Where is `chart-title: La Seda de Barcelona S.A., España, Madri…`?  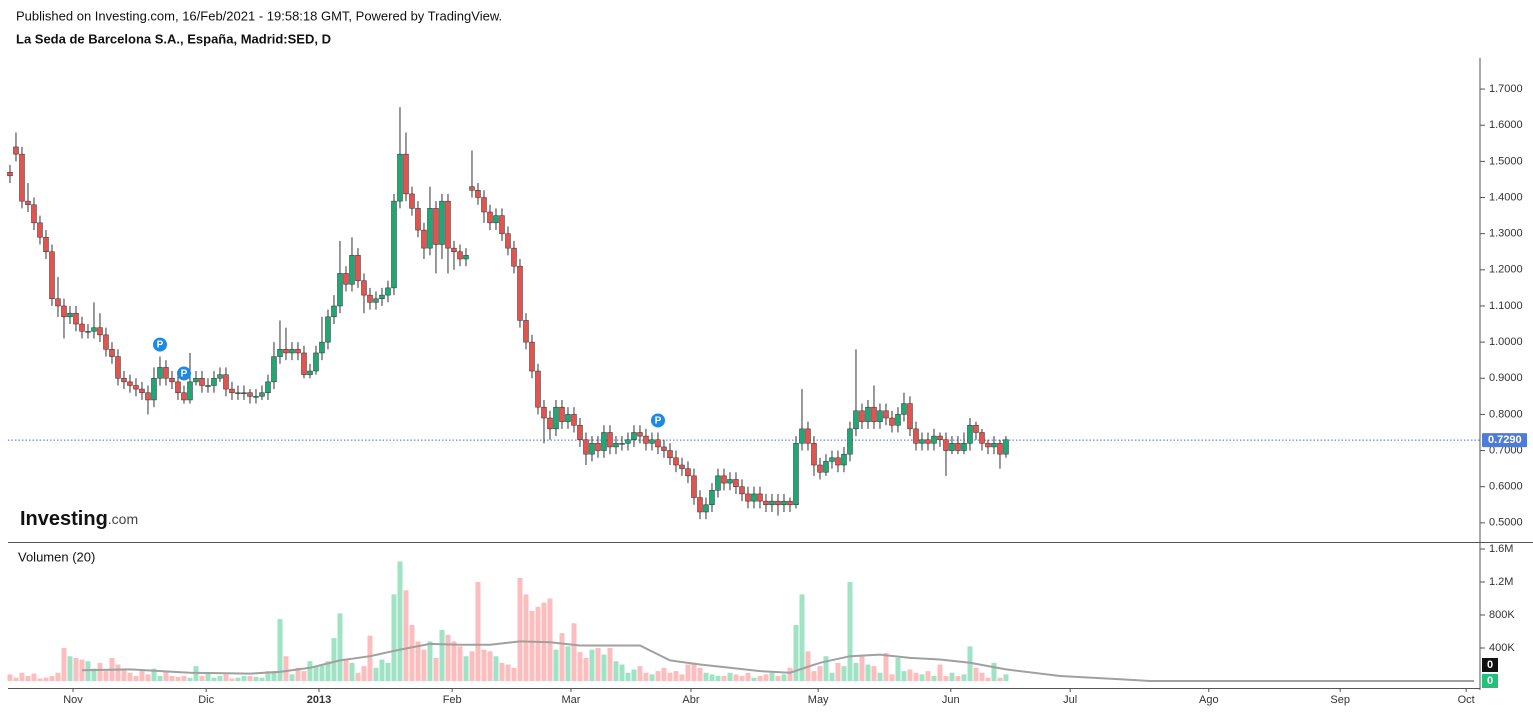
chart-title: La Seda de Barcelona S.A., España, Madri… is located at coordinates (173, 38).